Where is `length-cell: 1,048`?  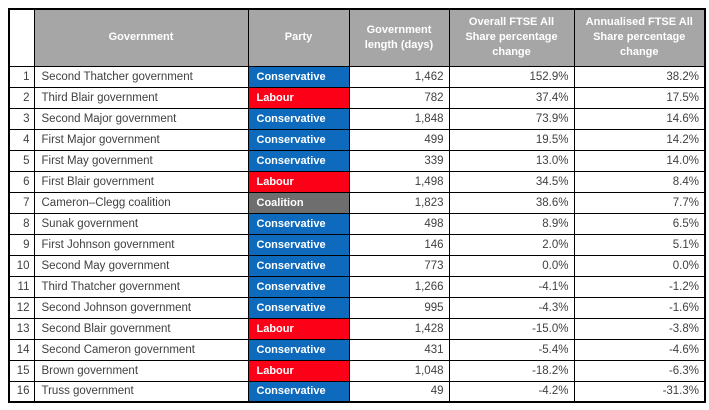 length-cell: 1,048 is located at coordinates (399, 370).